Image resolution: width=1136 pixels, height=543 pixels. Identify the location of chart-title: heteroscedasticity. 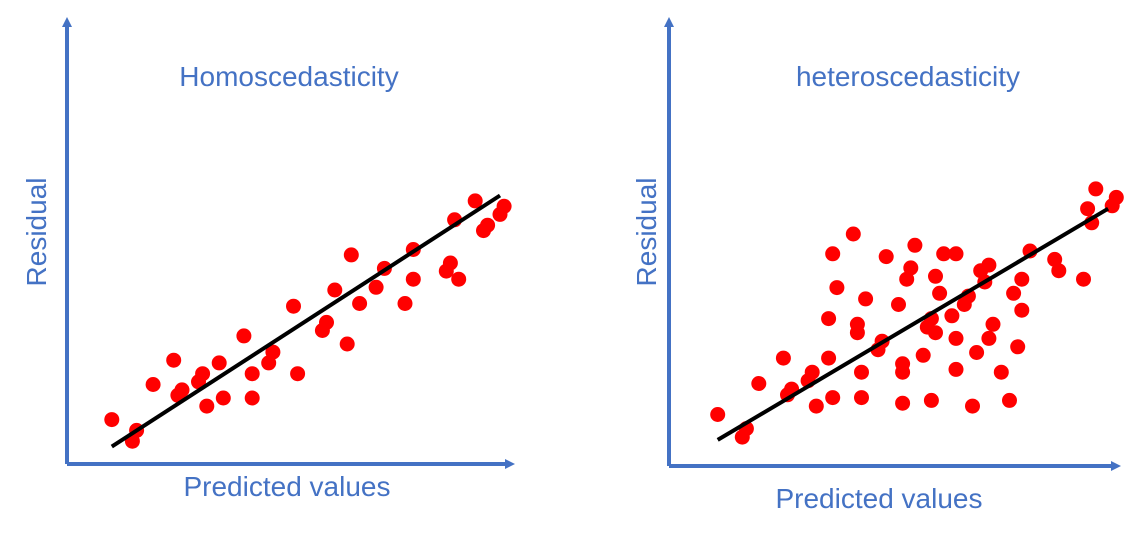
(908, 76).